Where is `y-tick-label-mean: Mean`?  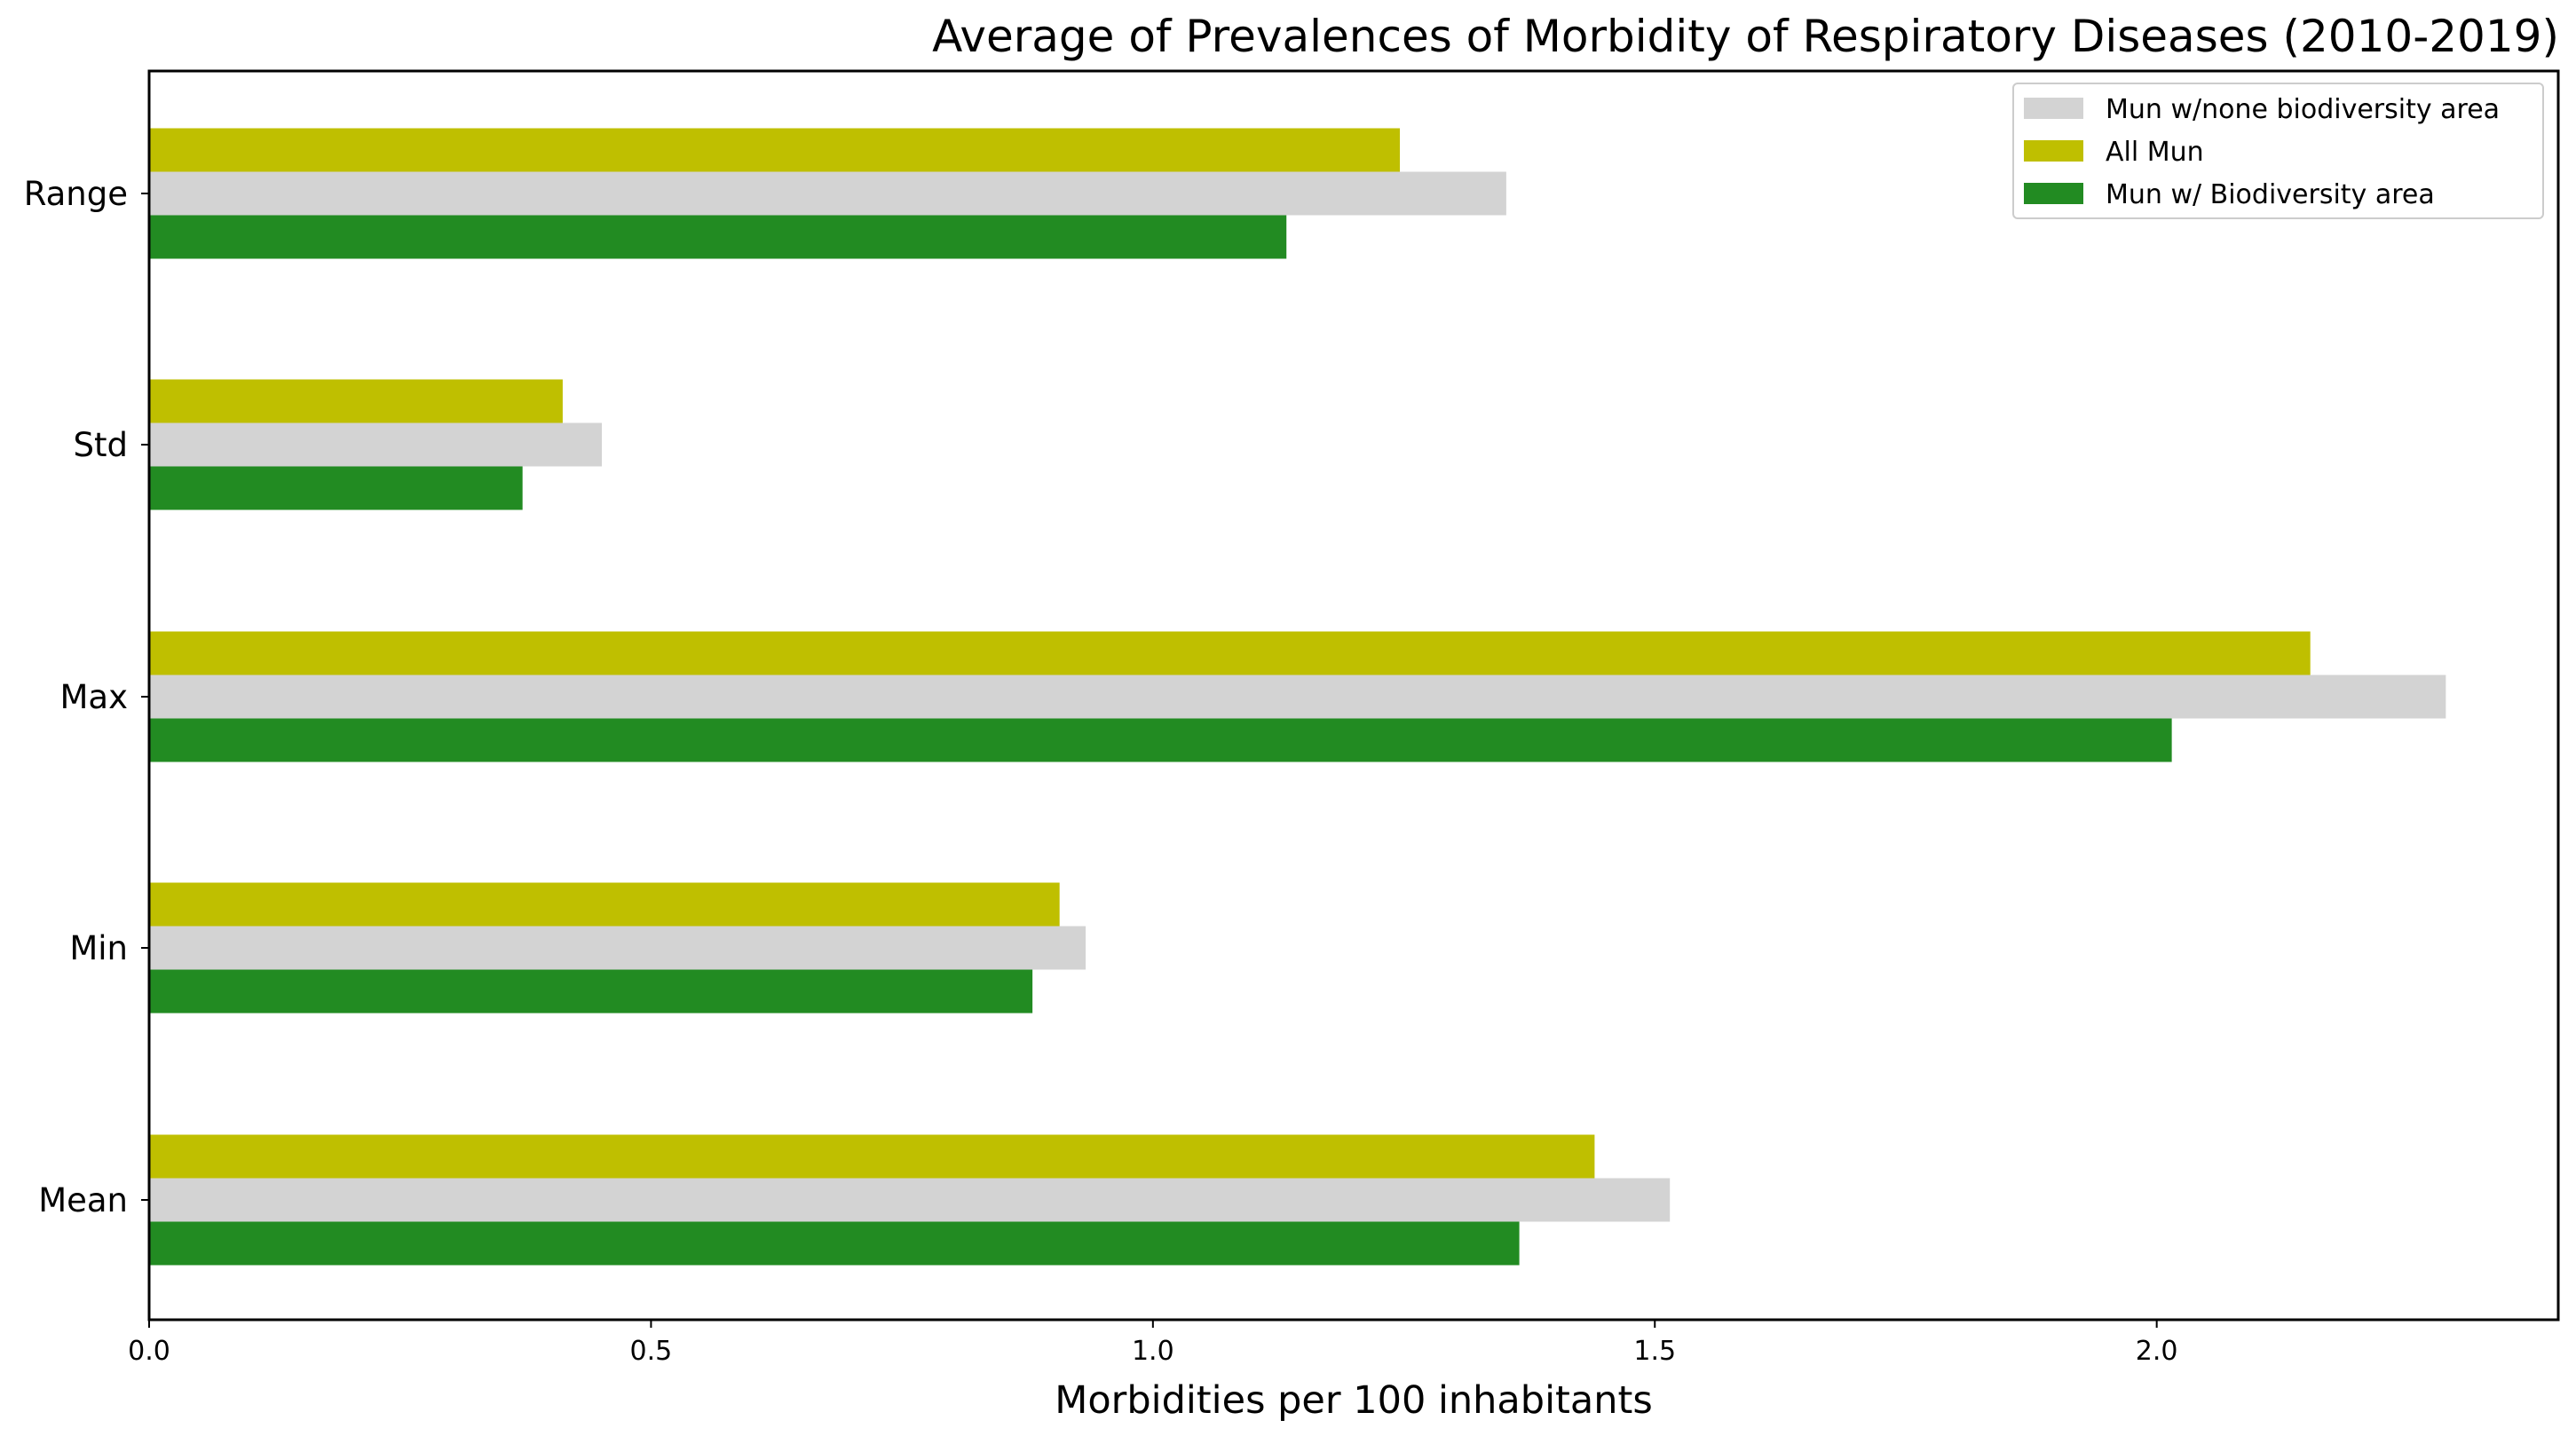 y-tick-label-mean: Mean is located at coordinates (83, 1200).